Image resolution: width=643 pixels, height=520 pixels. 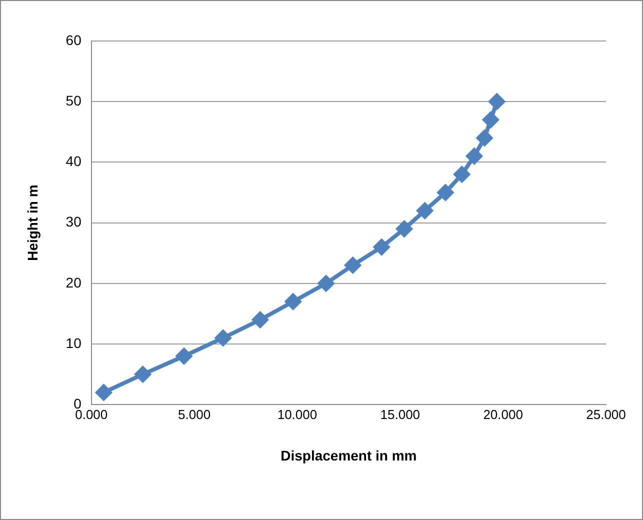 I want to click on y-tick-label: 20, so click(x=74, y=282).